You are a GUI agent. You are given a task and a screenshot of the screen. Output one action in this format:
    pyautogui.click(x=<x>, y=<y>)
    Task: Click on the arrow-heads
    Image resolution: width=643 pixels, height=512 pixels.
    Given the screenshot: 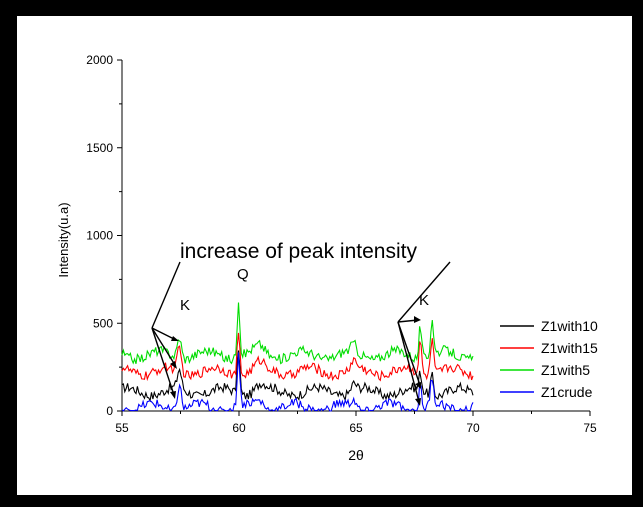 What is the action you would take?
    pyautogui.click(x=295, y=361)
    